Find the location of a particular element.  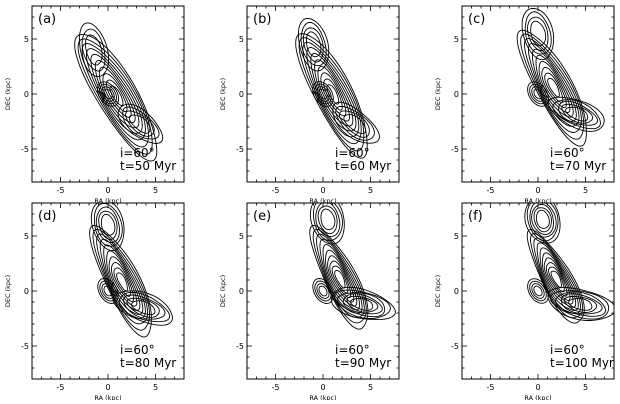

panel-label: (a) is located at coordinates (47, 19).